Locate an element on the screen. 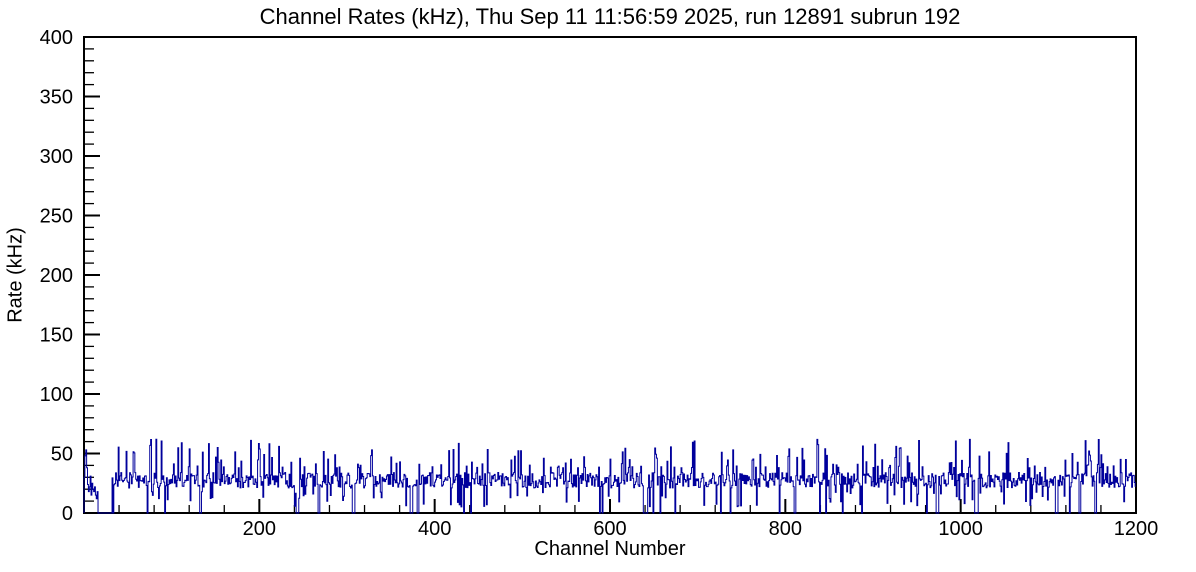 This screenshot has height=572, width=1196. x-axis-title: Channel Number is located at coordinates (610, 549).